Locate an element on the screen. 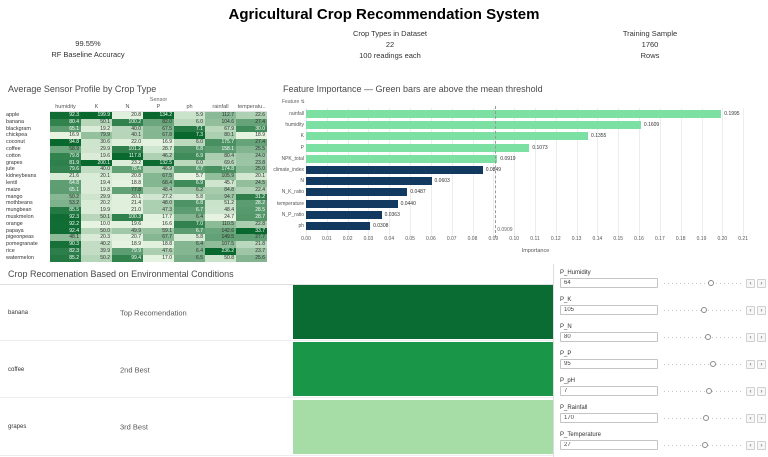  heatmap-cell: 81.9 is located at coordinates (65, 163).